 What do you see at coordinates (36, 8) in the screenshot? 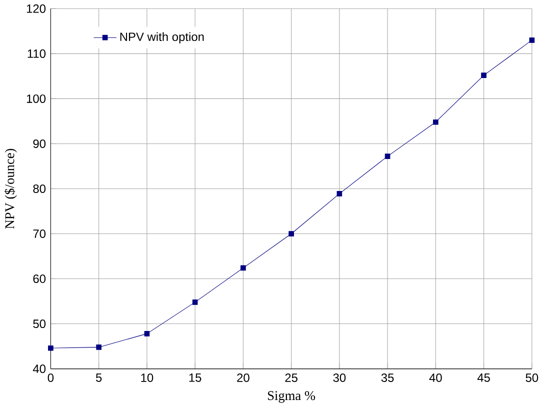
I see `y-tick-label: 120` at bounding box center [36, 8].